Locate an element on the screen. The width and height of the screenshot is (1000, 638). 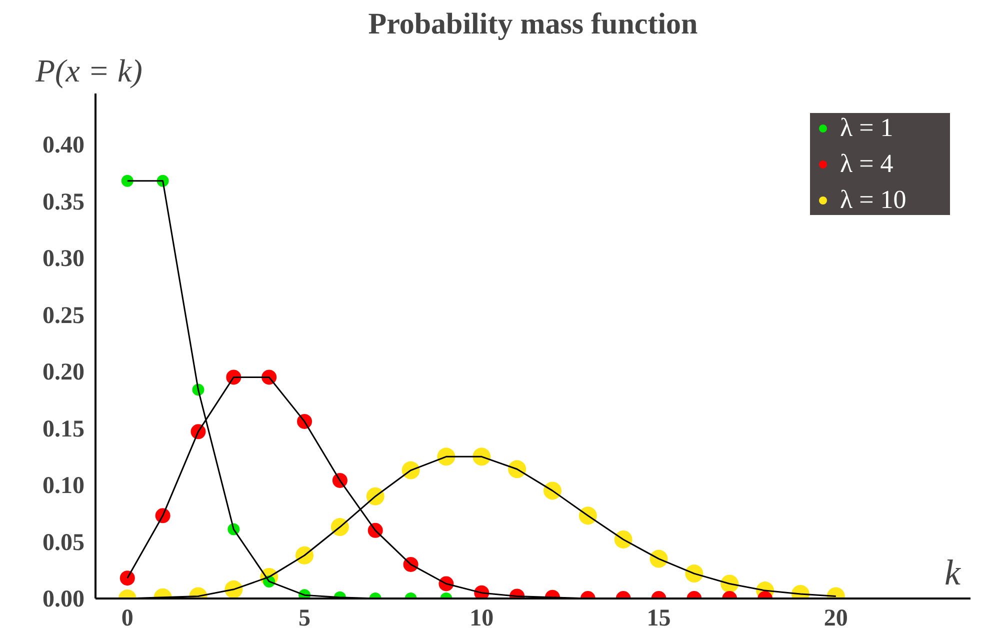
y-tick-label: 0.30 is located at coordinates (63, 259).